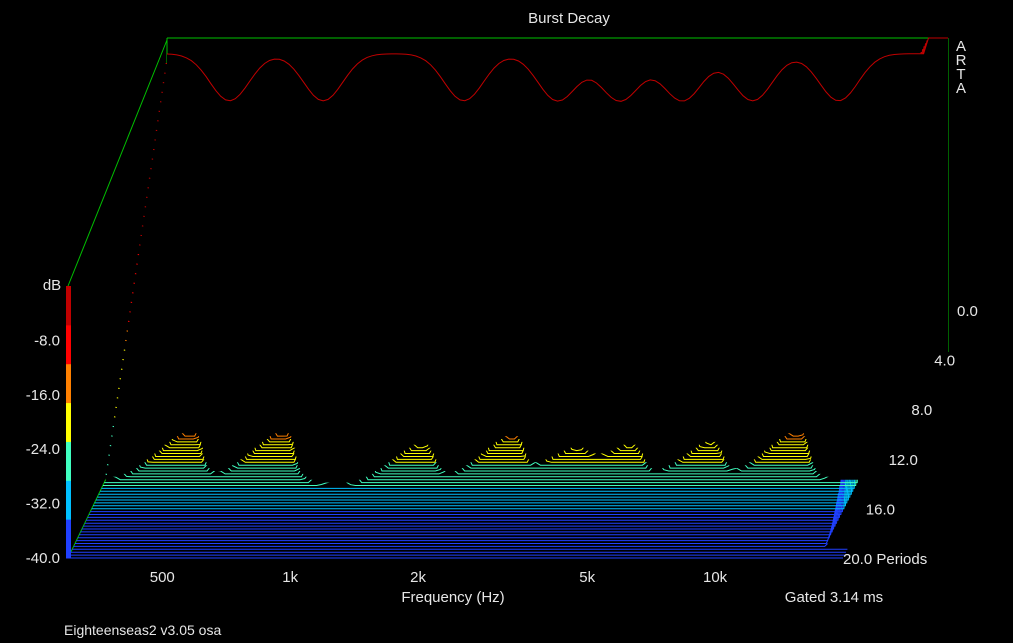 Image resolution: width=1013 pixels, height=643 pixels. Describe the element at coordinates (143, 630) in the screenshot. I see `footer-text: Eighteenseas2 v3.05 osa` at that location.